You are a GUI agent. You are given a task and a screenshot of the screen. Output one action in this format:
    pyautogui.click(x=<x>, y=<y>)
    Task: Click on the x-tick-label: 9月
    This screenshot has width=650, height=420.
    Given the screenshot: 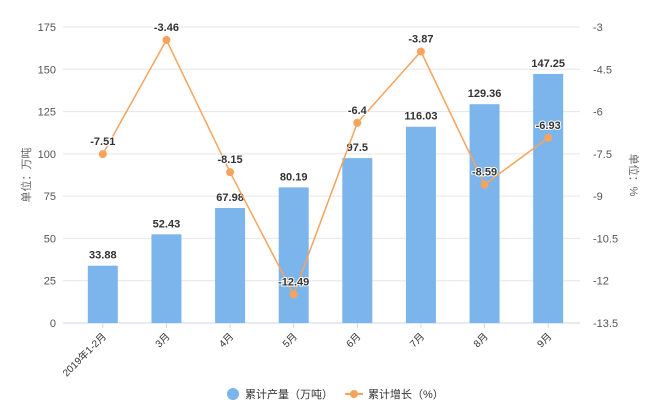 What is the action you would take?
    pyautogui.click(x=544, y=340)
    